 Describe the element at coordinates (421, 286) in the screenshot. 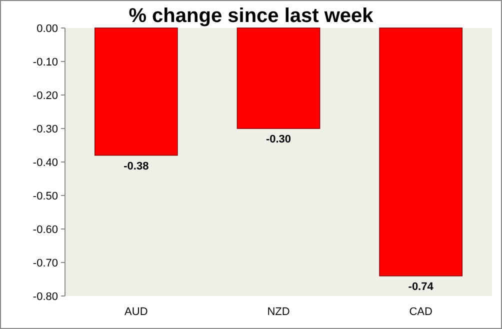

I see `data-label: -0.74` at that location.